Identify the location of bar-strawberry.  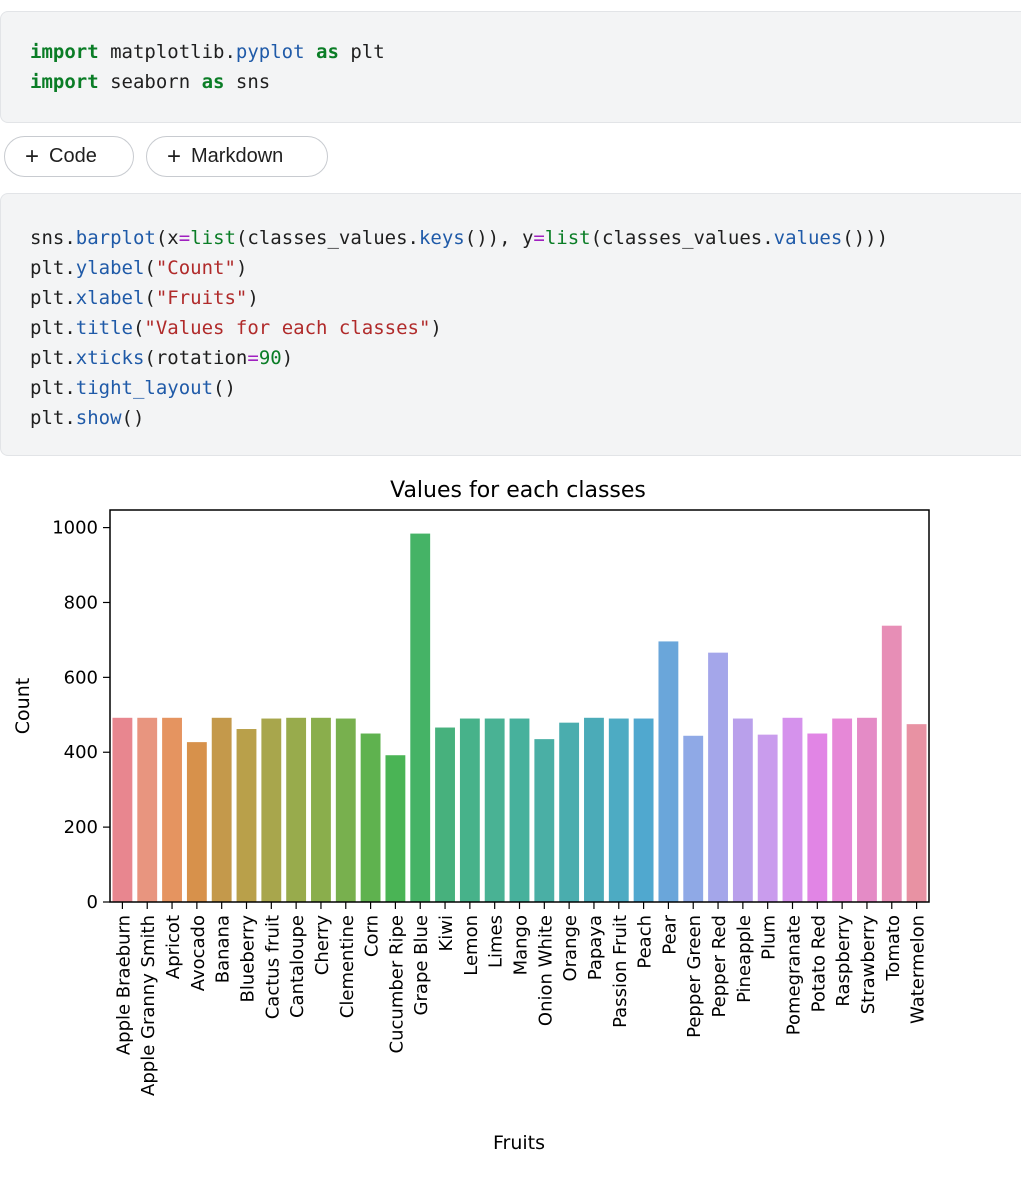
(867, 809).